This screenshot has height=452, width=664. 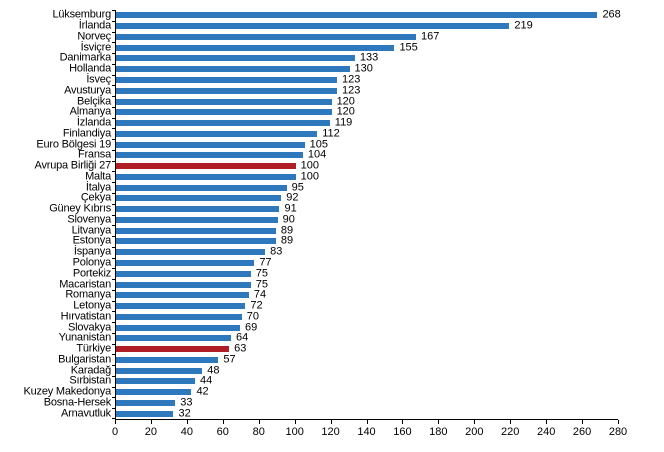 I want to click on value-label: 119, so click(x=343, y=122).